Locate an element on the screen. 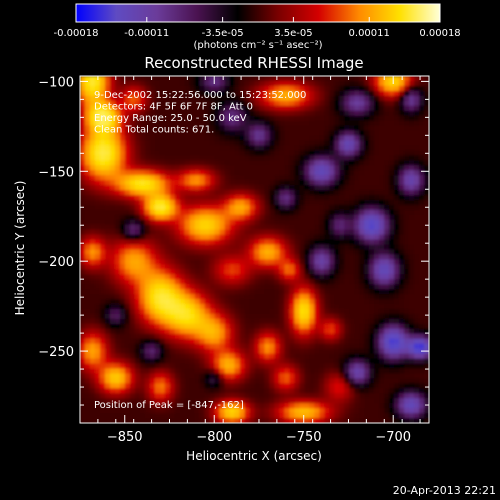  colorbar-tick-label: 0.00011 is located at coordinates (369, 33).